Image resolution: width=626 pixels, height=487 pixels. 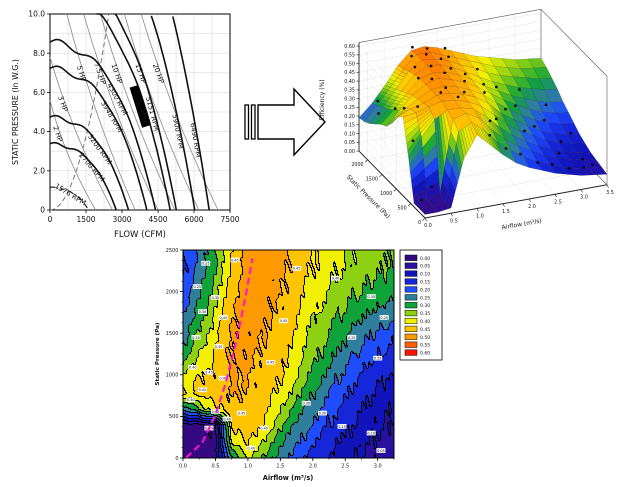 I want to click on rpm-curve-label: 4900 RPM, so click(x=140, y=106).